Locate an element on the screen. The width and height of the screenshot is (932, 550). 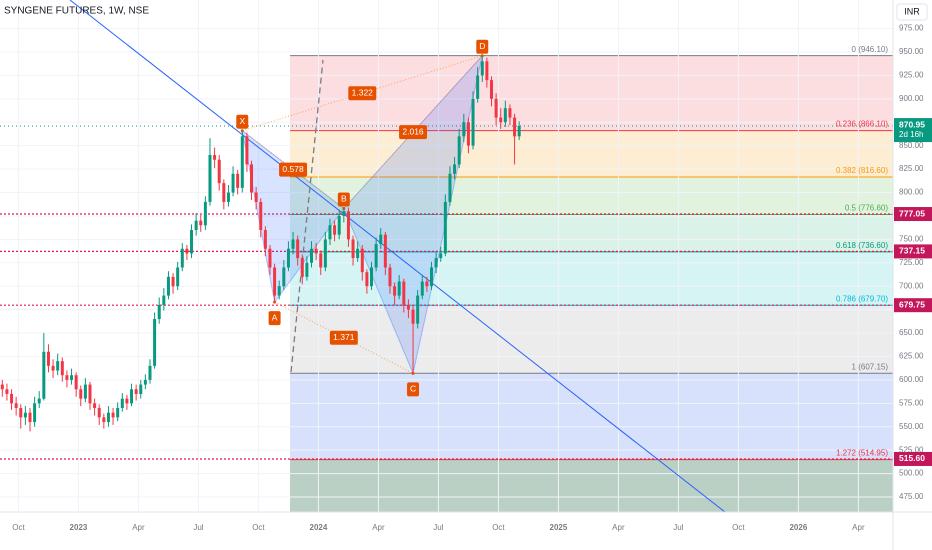
fib-label: 1 (607.15) is located at coordinates (870, 366).